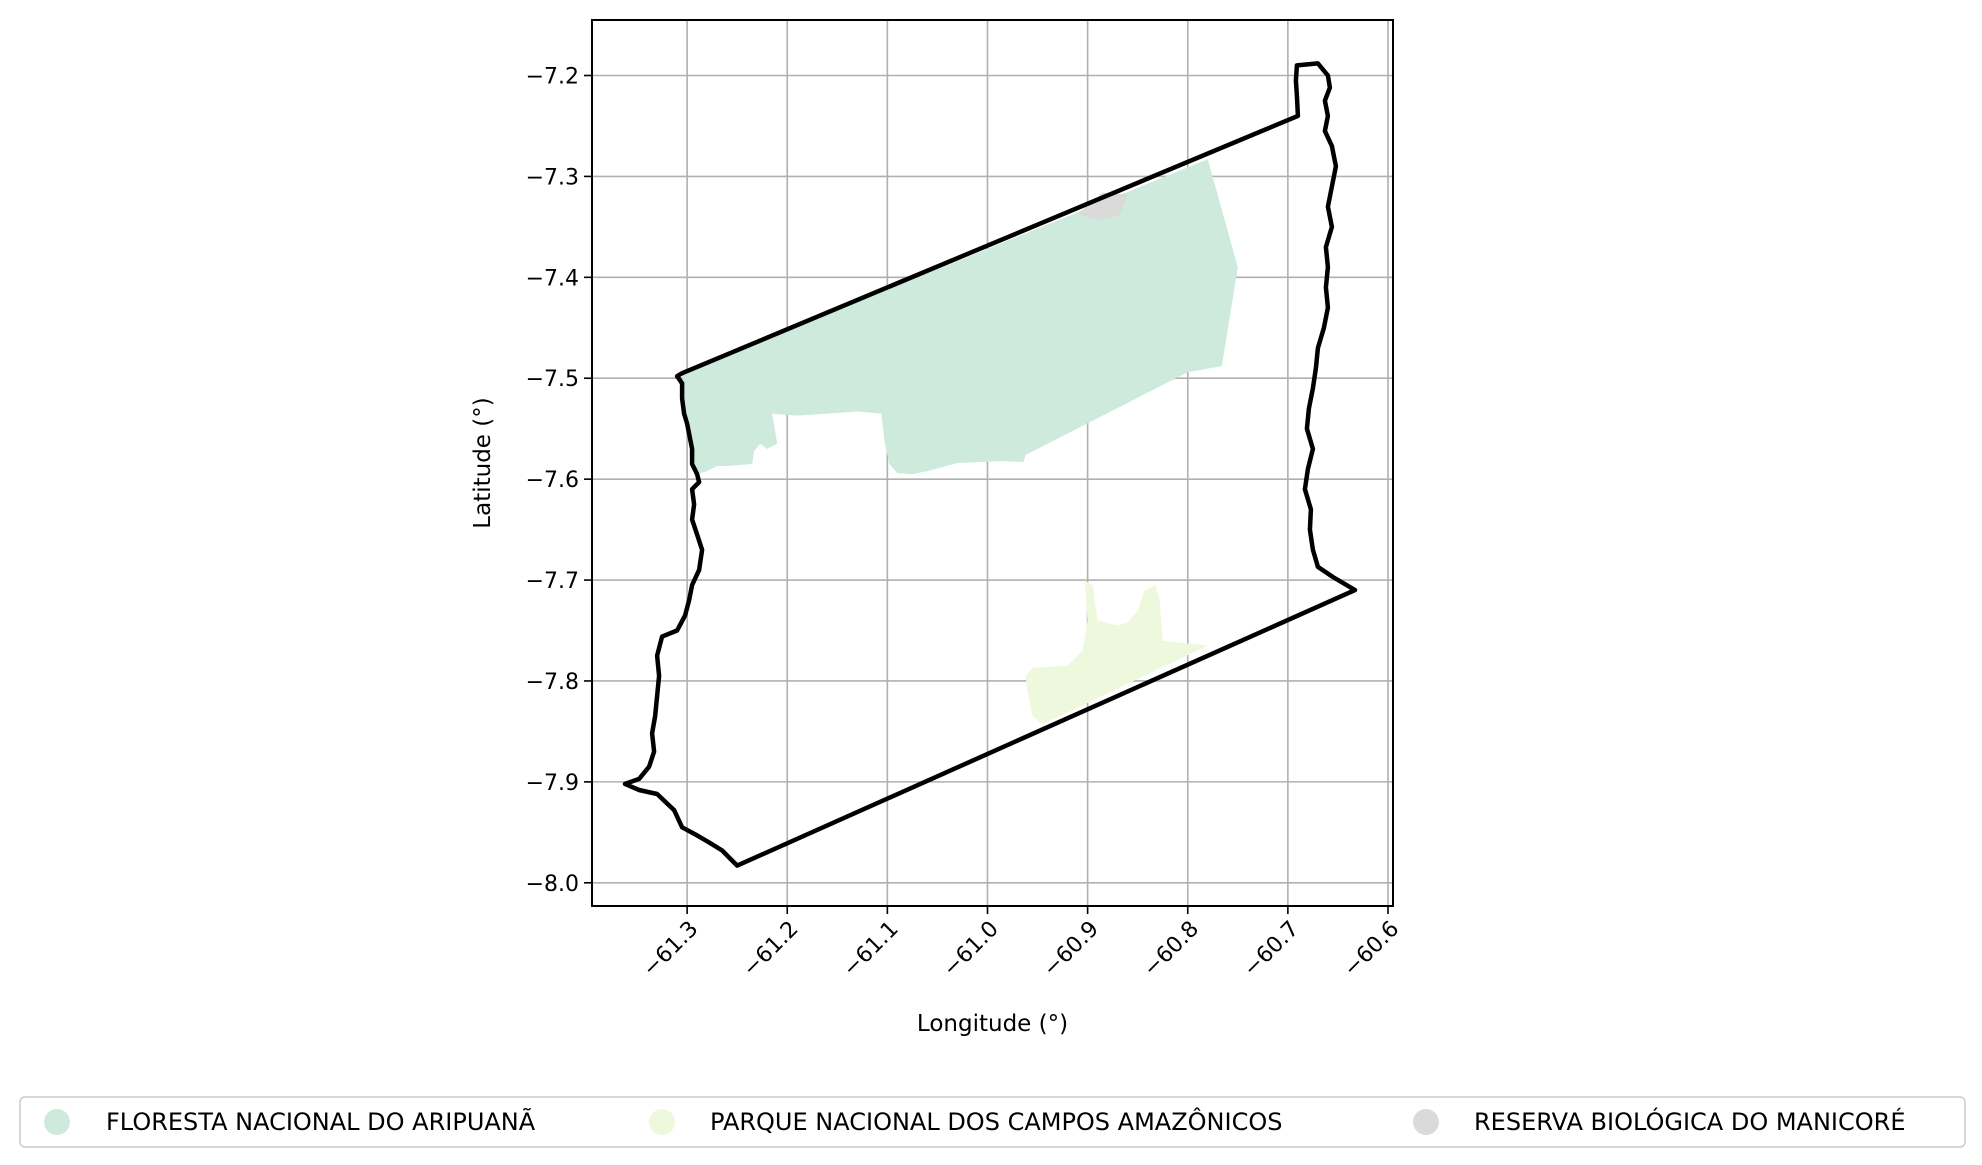  What do you see at coordinates (1690, 1121) in the screenshot?
I see `legend-label: RESERVA BIOLÓGICA DO MANICORÉ` at bounding box center [1690, 1121].